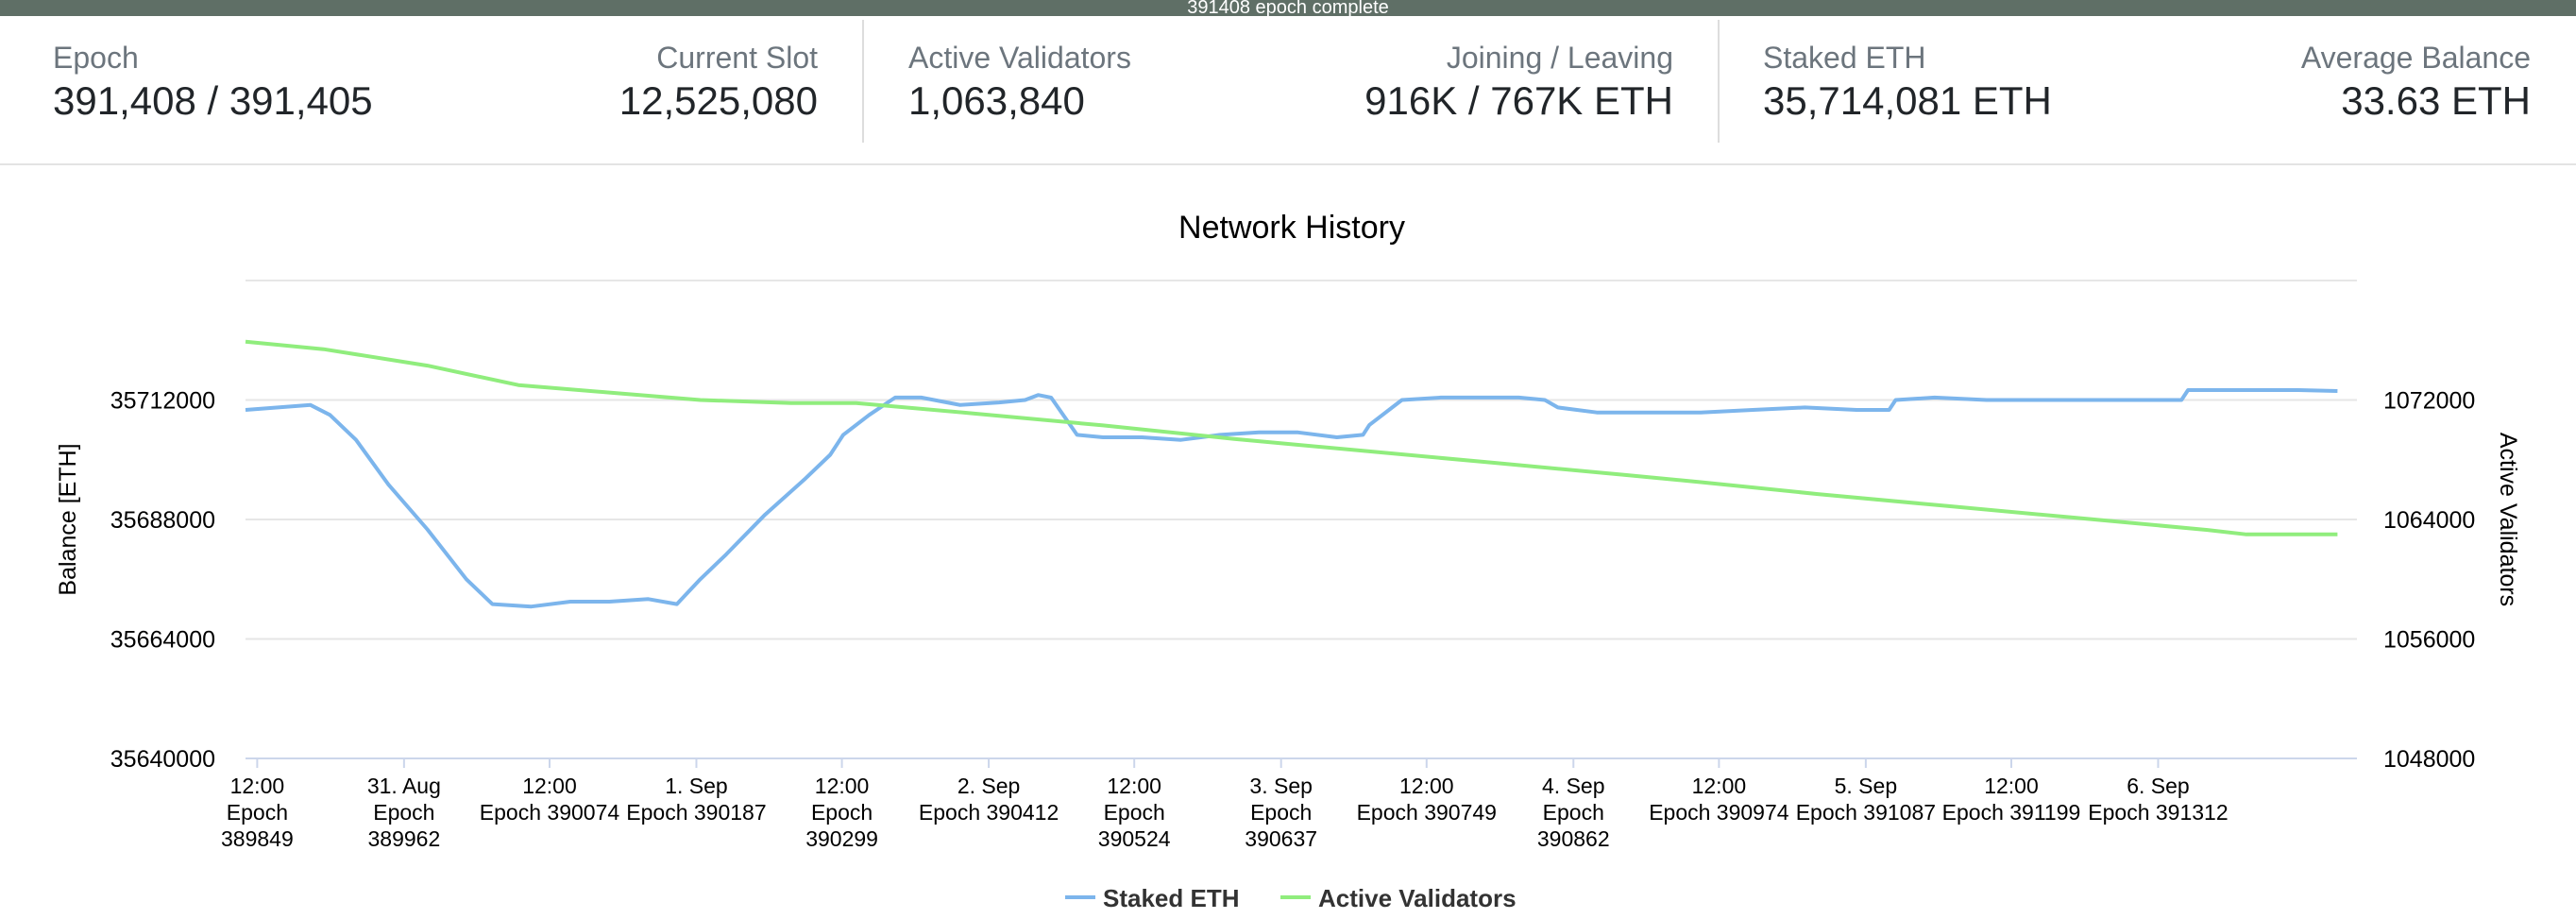 This screenshot has height=919, width=2576. What do you see at coordinates (1559, 58) in the screenshot?
I see `joining-leaving-label: Joining / Leaving` at bounding box center [1559, 58].